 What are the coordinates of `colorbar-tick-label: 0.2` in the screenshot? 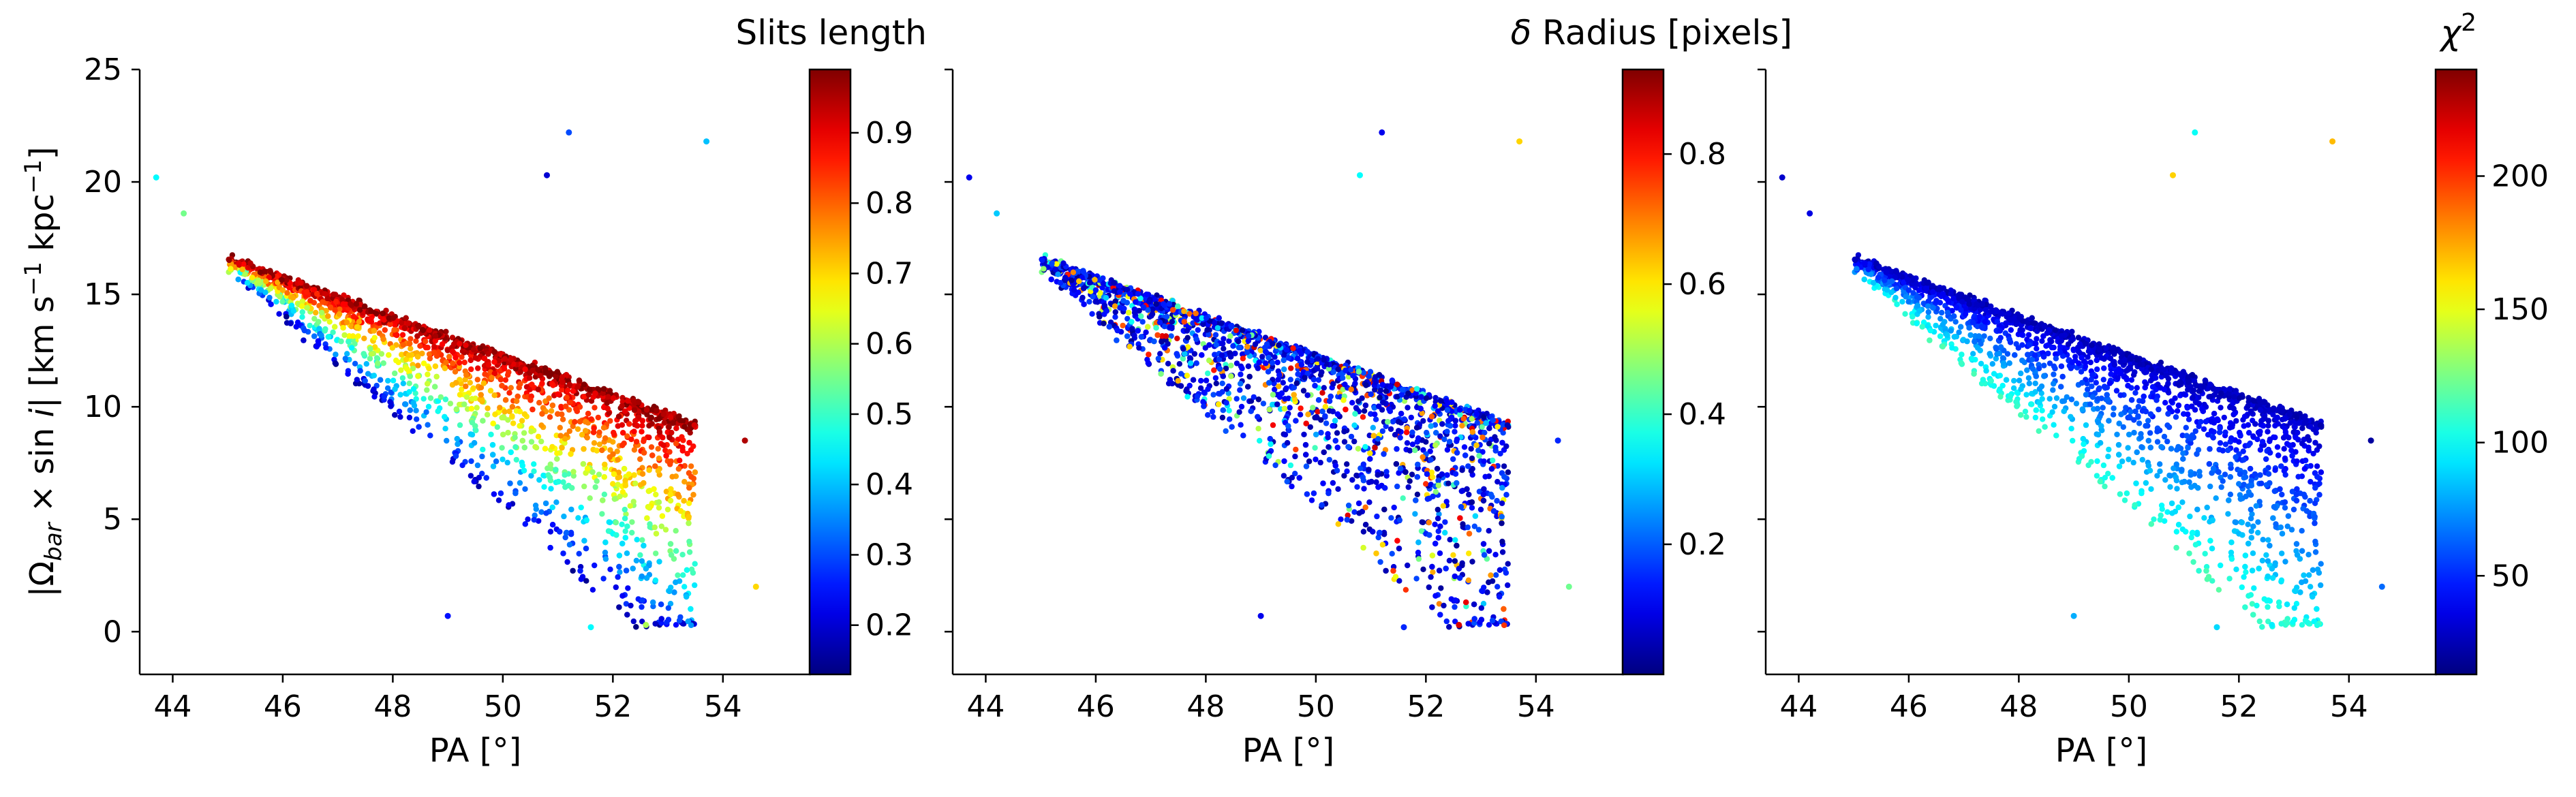 It's located at (889, 625).